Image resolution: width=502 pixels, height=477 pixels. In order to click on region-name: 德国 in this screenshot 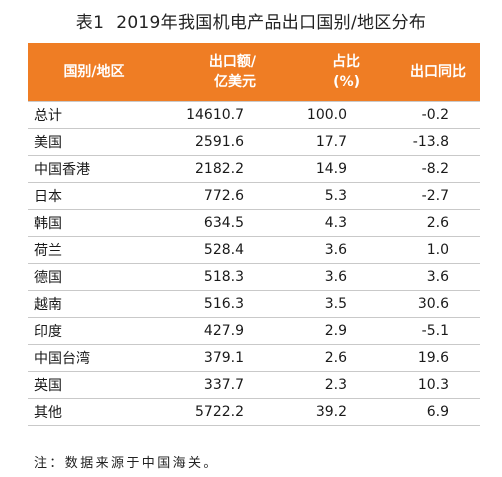, I will do `click(94, 277)`.